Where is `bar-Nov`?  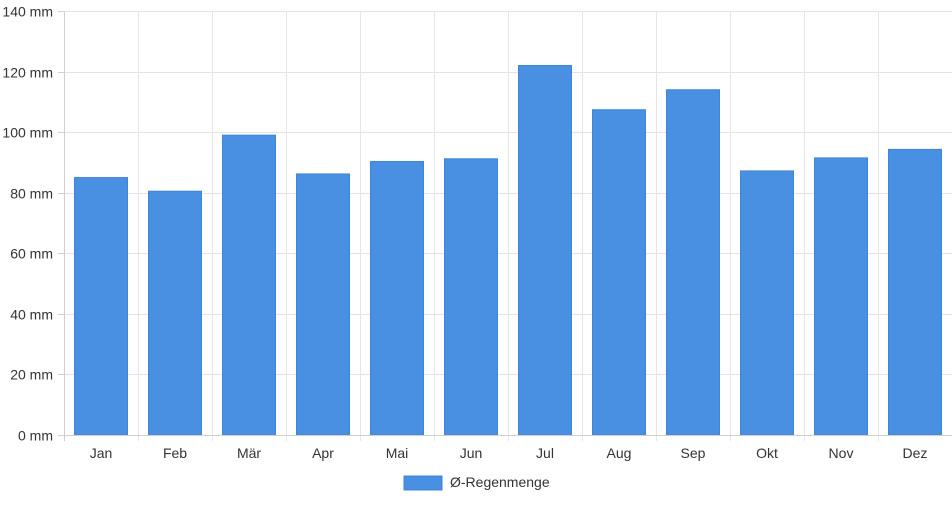
bar-Nov is located at coordinates (841, 296).